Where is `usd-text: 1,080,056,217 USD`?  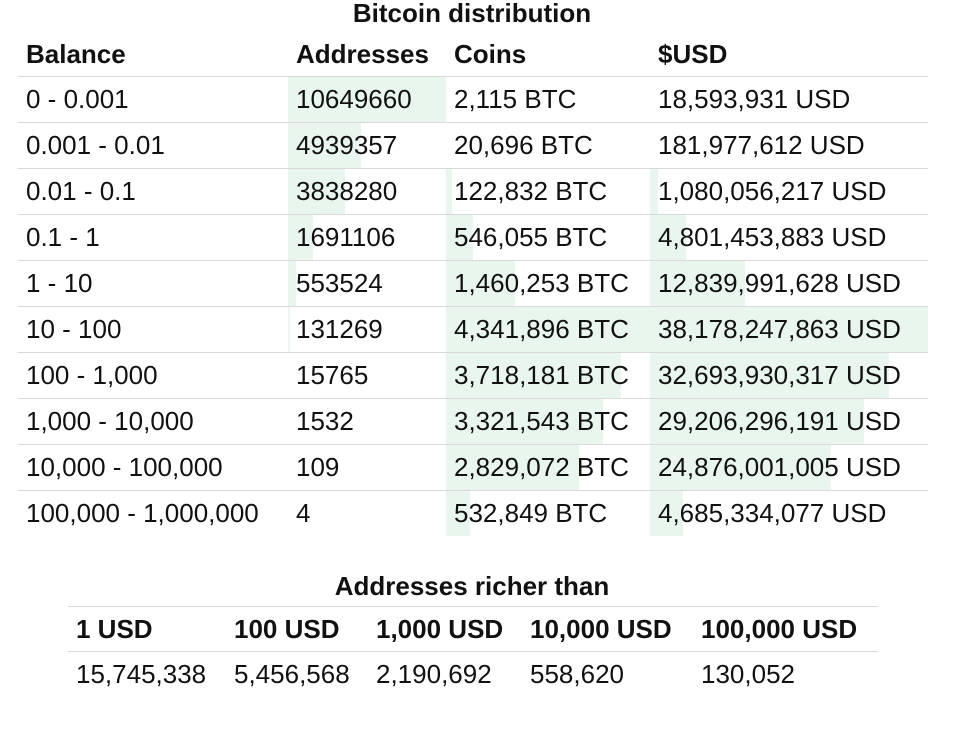
usd-text: 1,080,056,217 USD is located at coordinates (772, 191).